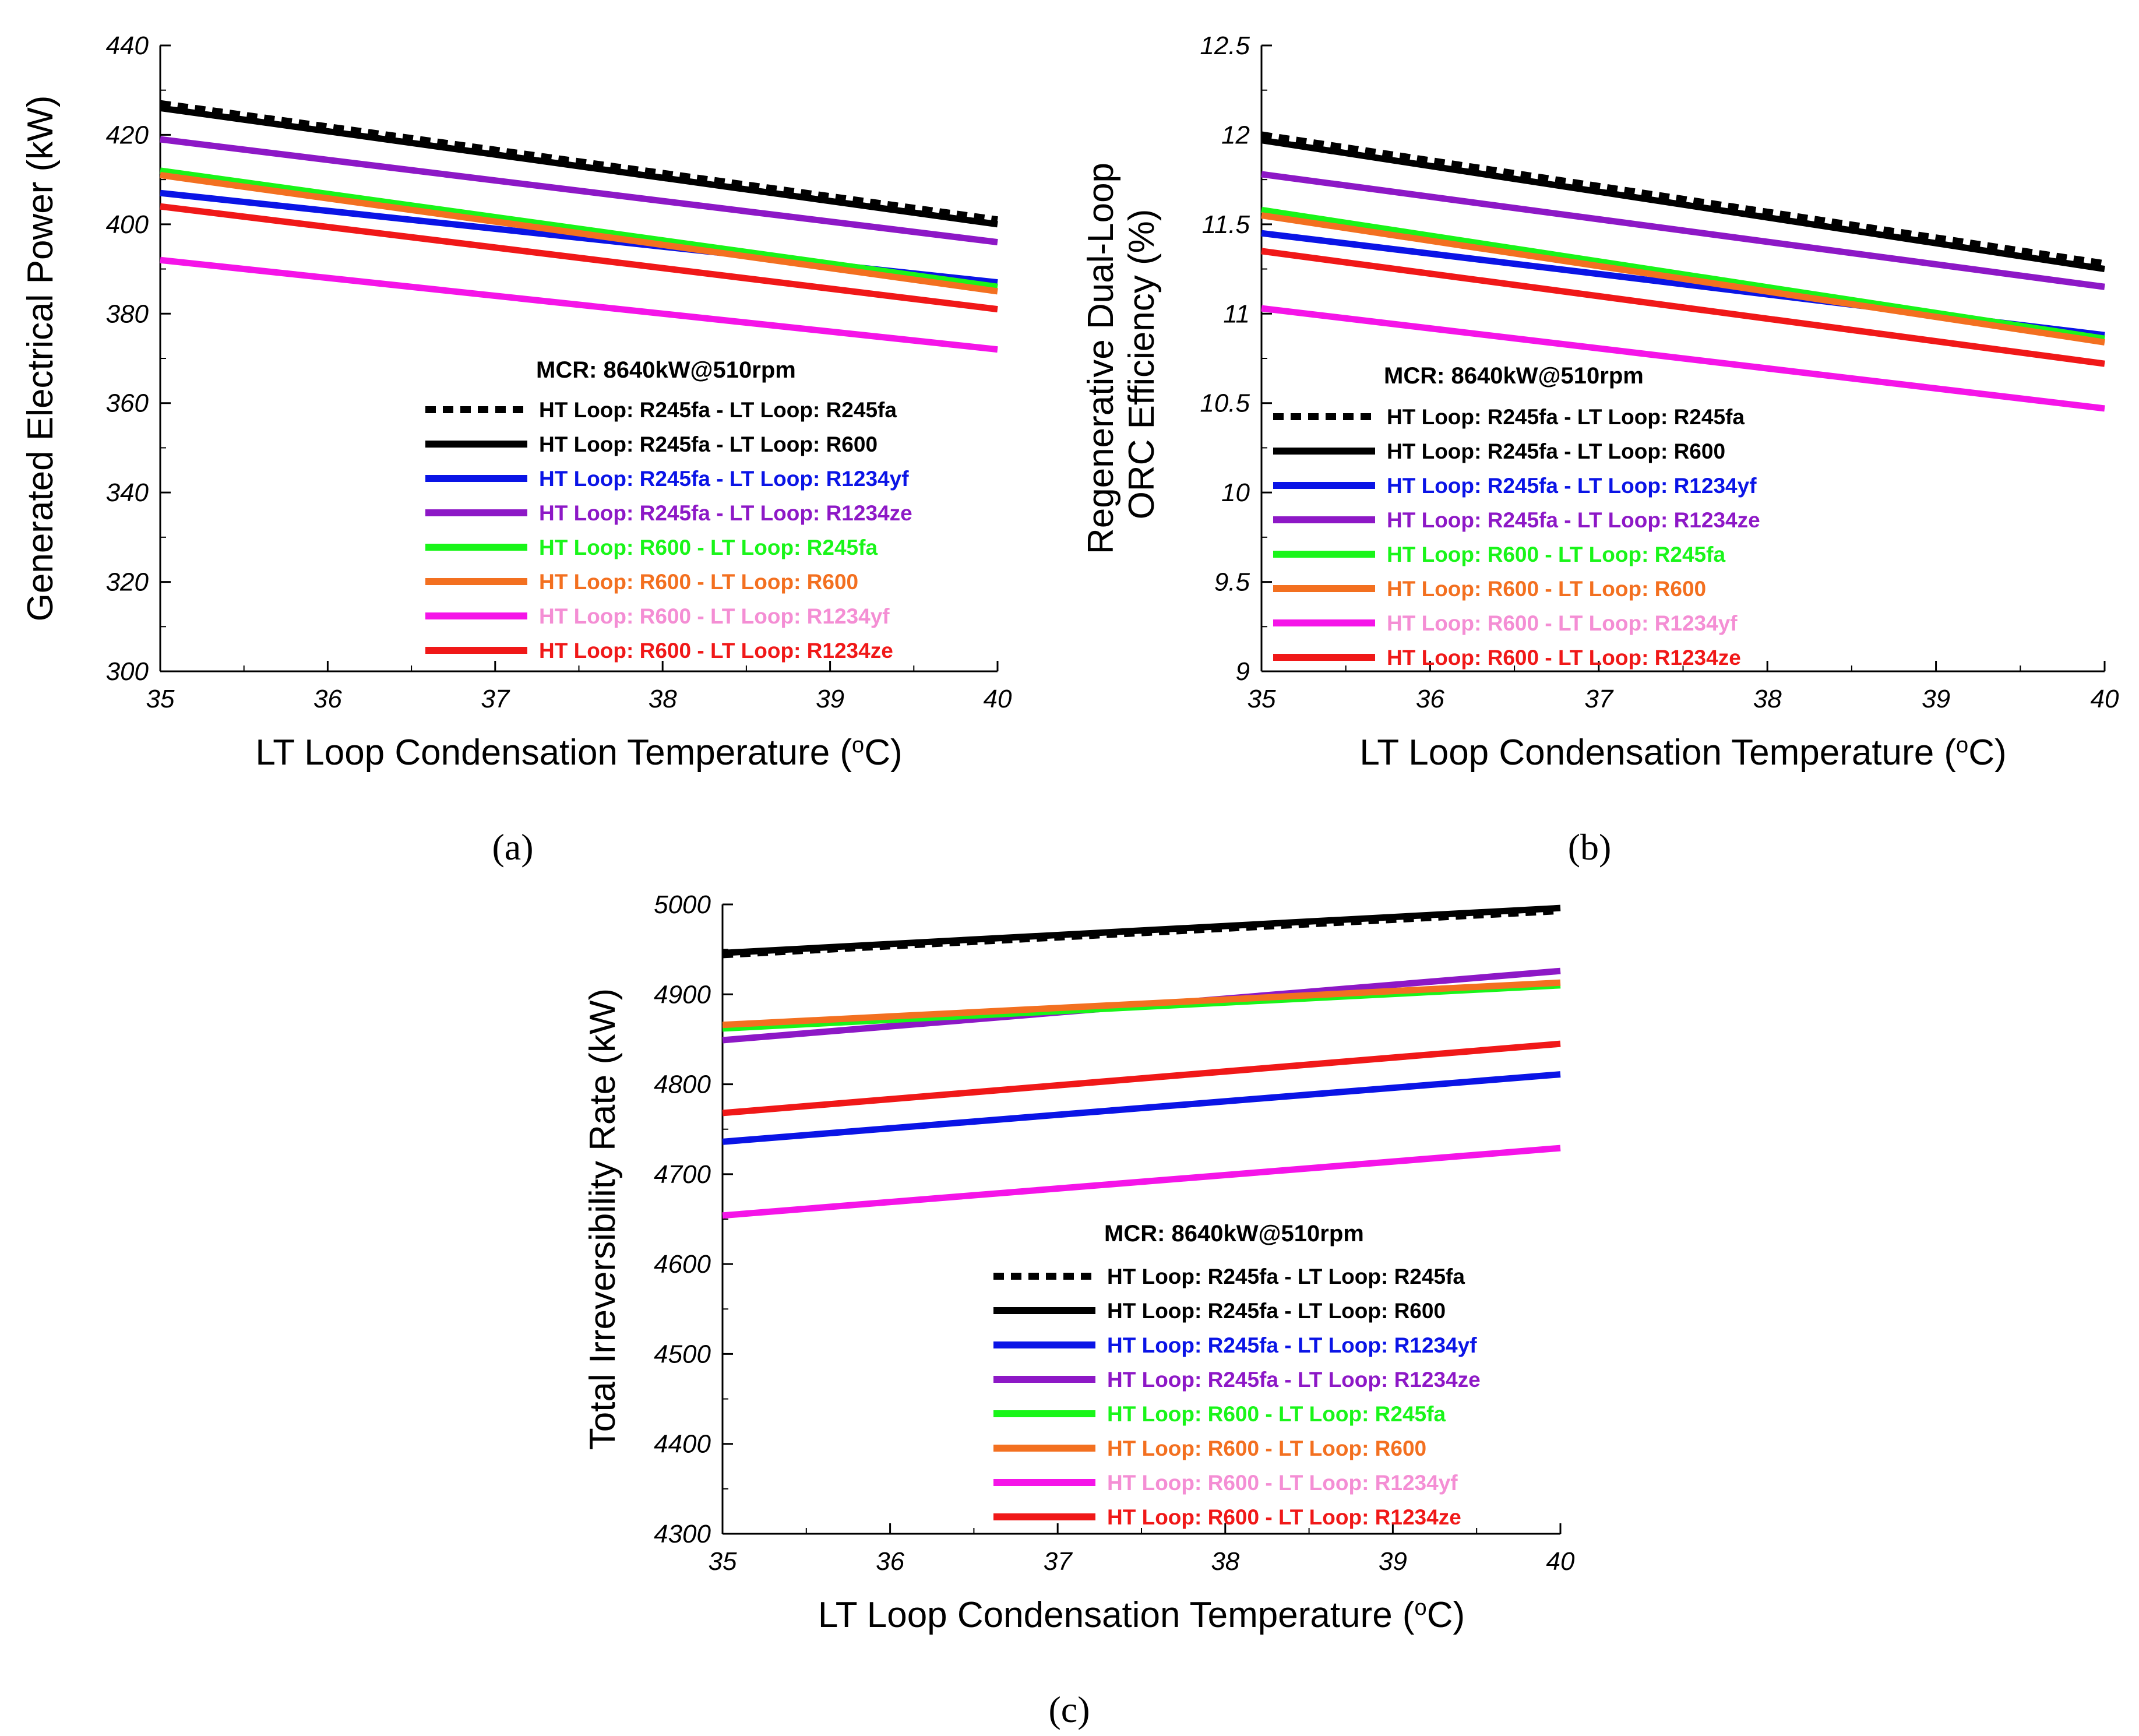 This screenshot has width=2139, height=1736. What do you see at coordinates (512, 847) in the screenshot?
I see `panel-label-a: (a)` at bounding box center [512, 847].